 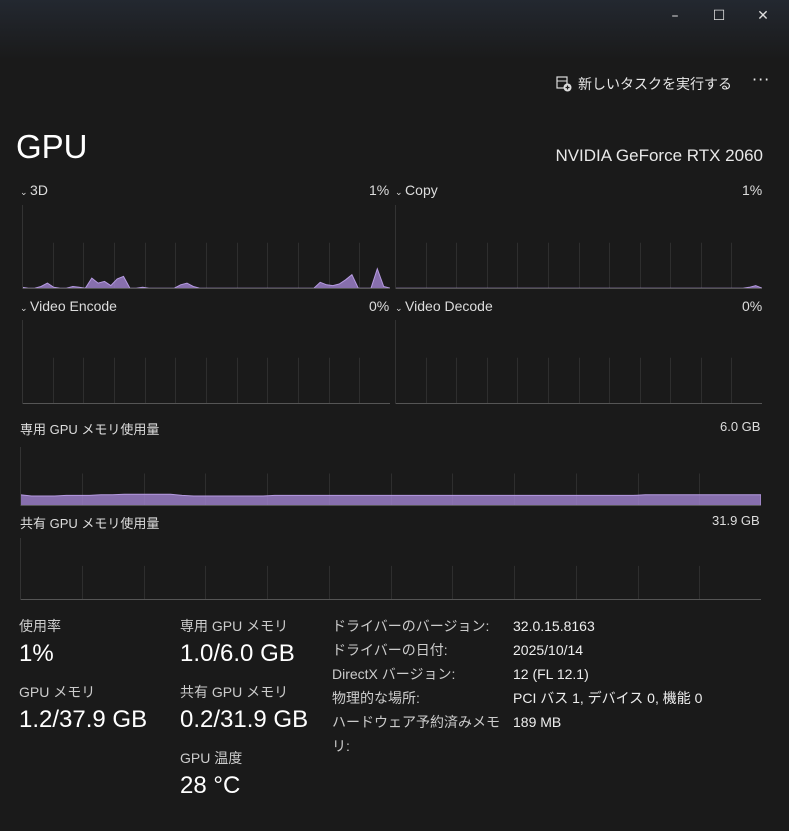 What do you see at coordinates (761, 79) in the screenshot?
I see `more-options-button: ···` at bounding box center [761, 79].